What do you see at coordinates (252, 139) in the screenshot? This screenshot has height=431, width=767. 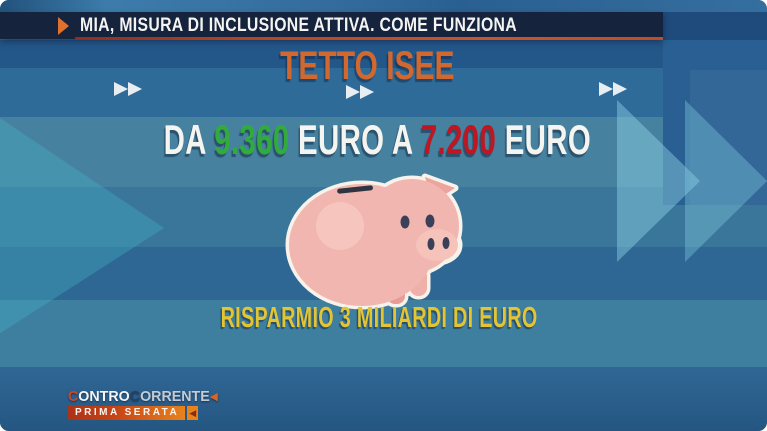 I see `old-value: 9.360` at bounding box center [252, 139].